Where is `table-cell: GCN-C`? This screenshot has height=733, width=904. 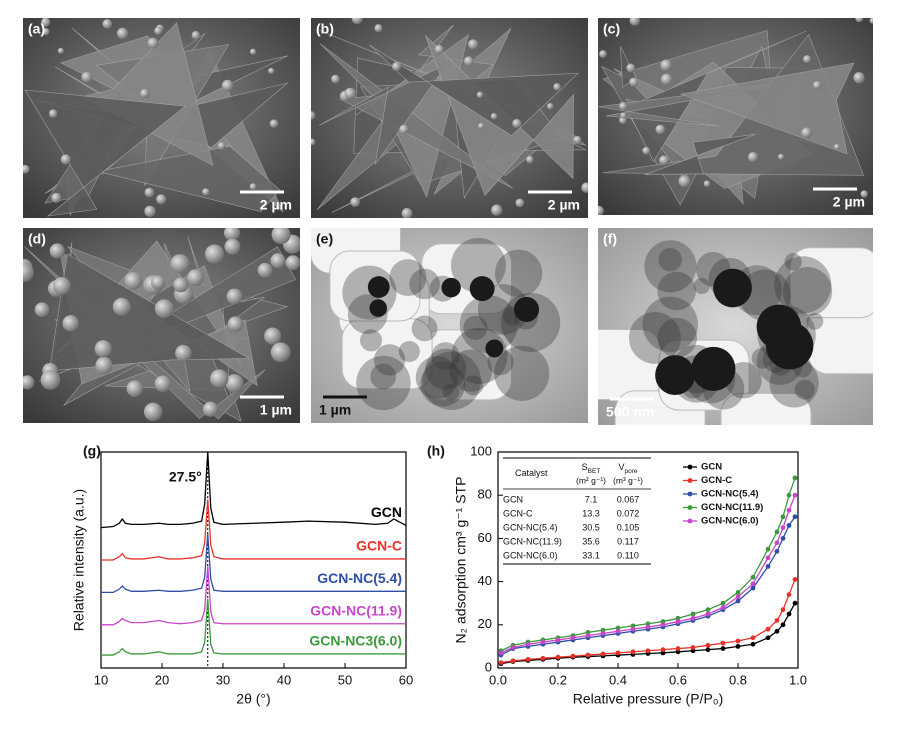 table-cell: GCN-C is located at coordinates (518, 513).